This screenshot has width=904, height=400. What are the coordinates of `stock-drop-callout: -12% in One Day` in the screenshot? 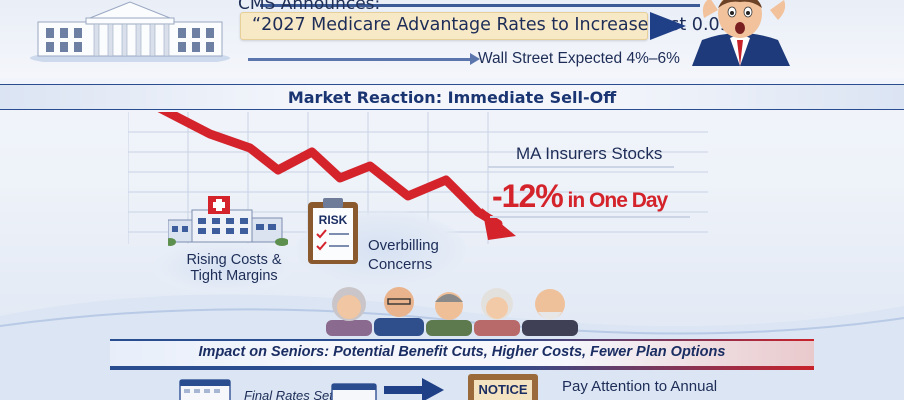 It's located at (580, 196).